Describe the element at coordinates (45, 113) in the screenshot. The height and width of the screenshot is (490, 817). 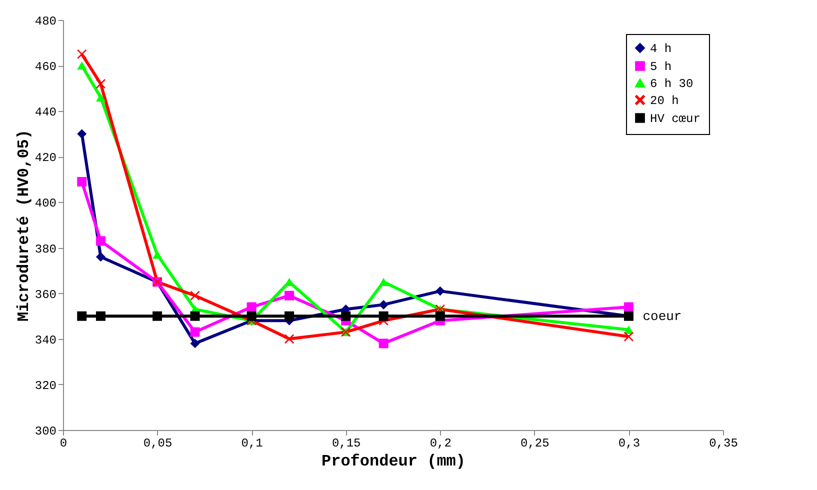
I see `y-tick-label: 440` at that location.